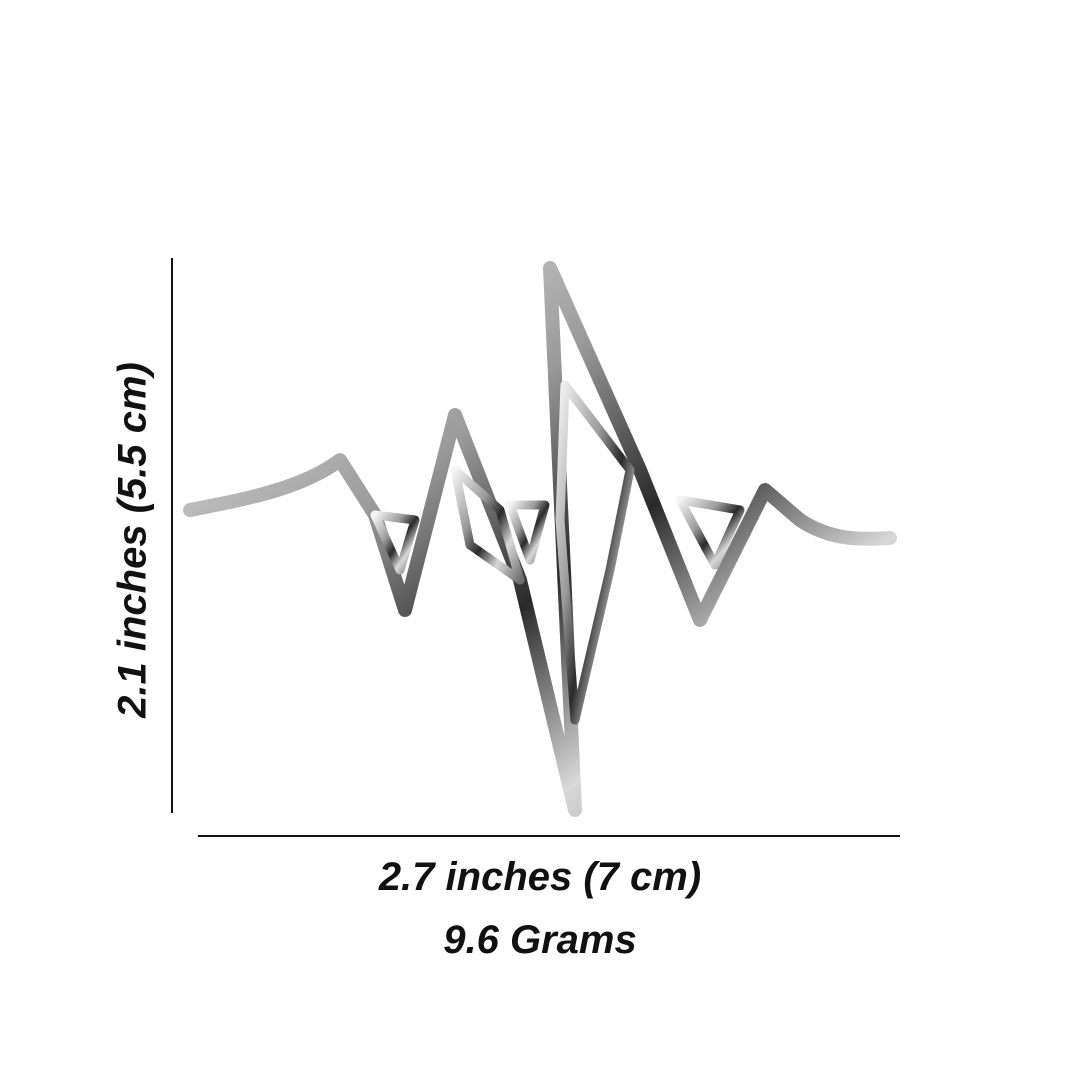  What do you see at coordinates (132, 540) in the screenshot?
I see `height-label: 2.1 inches (5.5 cm)` at bounding box center [132, 540].